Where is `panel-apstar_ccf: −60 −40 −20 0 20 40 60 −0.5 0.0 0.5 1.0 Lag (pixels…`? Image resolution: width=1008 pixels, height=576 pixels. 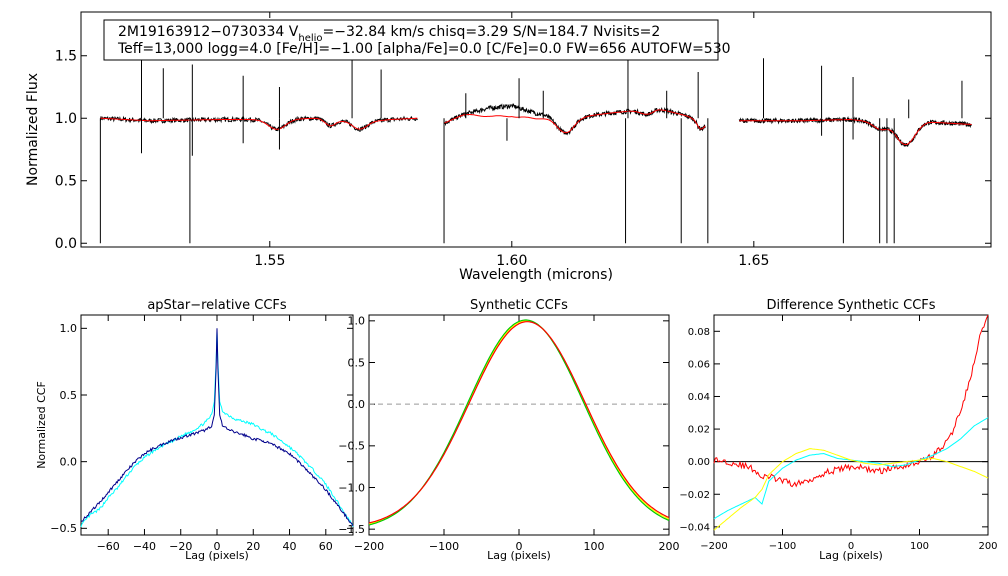
panel-apstar_ccf: −60 −40 −20 0 20 40 60 −0.5 0.0 0.5 1.0 Lag (pixels… is located at coordinates (194, 430).